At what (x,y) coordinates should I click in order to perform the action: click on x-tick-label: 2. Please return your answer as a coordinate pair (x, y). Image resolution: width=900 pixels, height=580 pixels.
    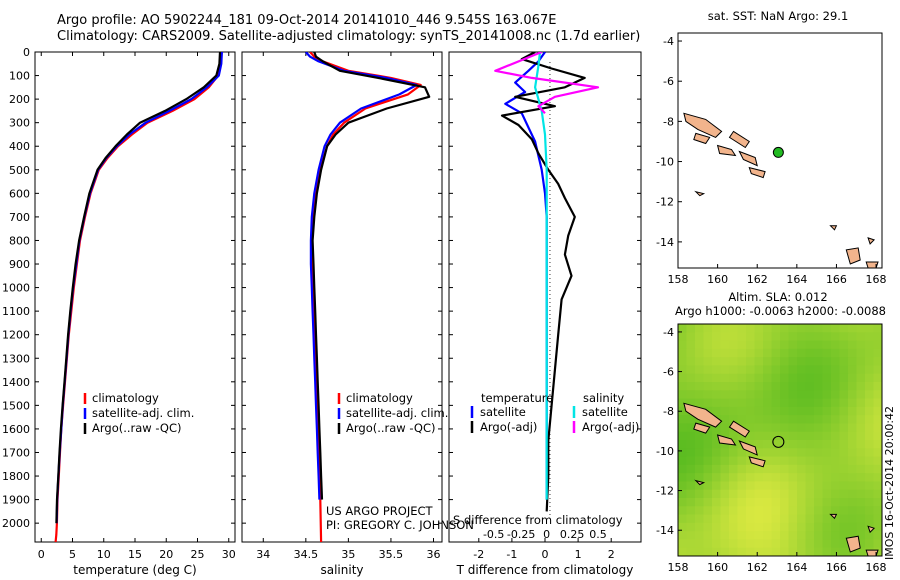
    Looking at the image, I should click on (611, 554).